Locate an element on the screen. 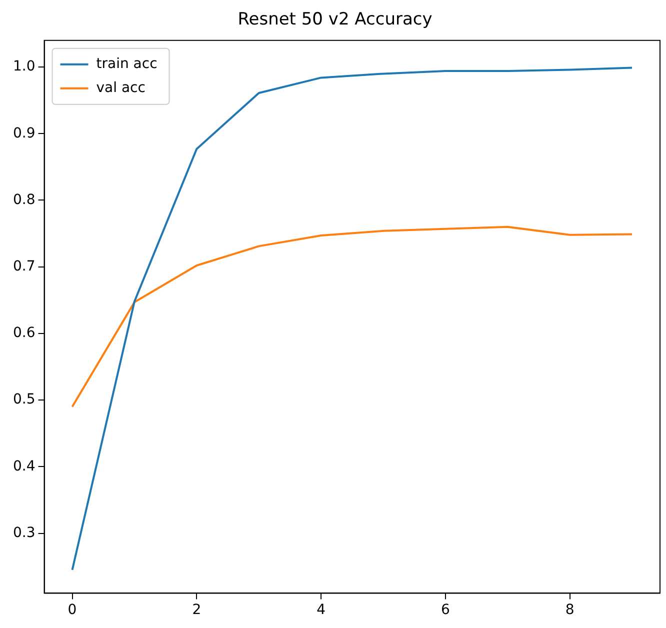 This screenshot has height=628, width=666. x-tick-label: 8 is located at coordinates (569, 610).